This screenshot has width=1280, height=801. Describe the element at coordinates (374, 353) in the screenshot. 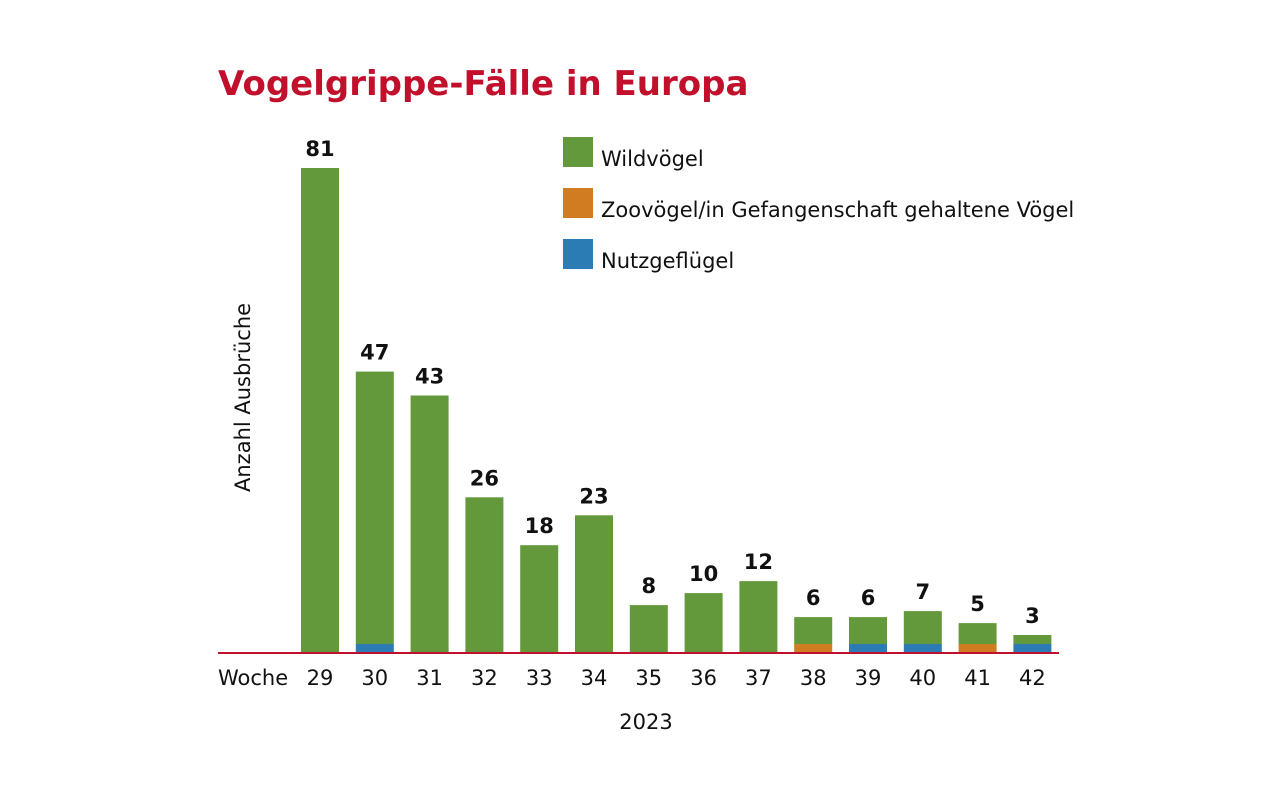

I see `value-label: 47` at that location.